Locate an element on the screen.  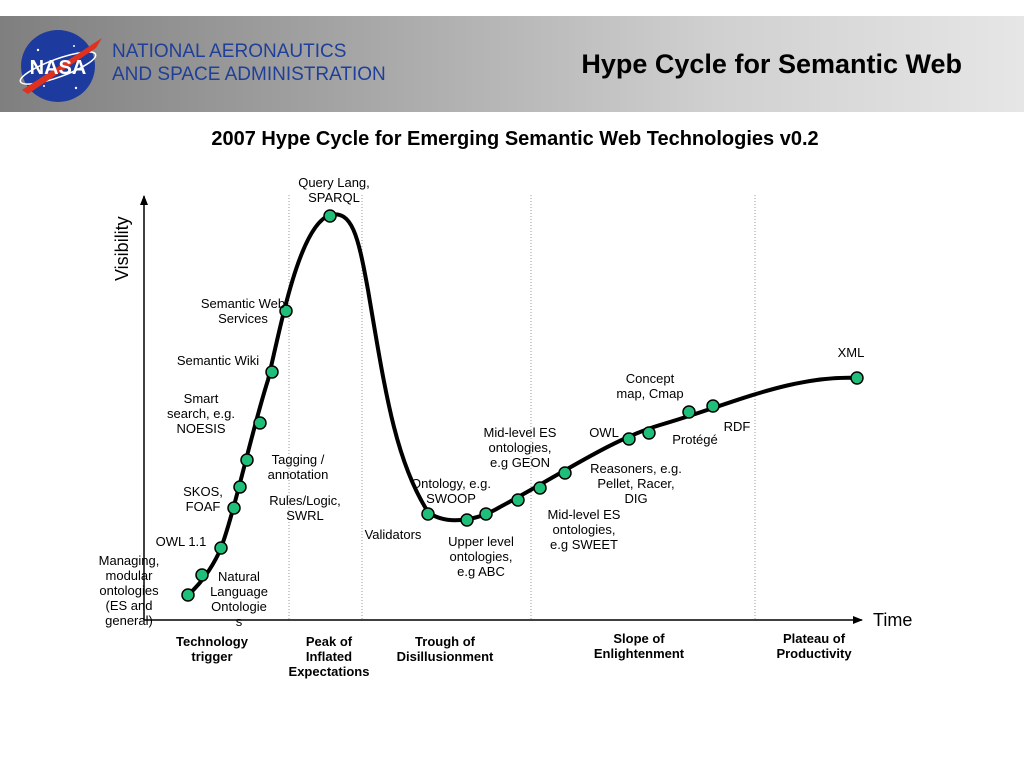
technology-label: Mid-level ES ontologies, e.g GEON is located at coordinates (520, 447).